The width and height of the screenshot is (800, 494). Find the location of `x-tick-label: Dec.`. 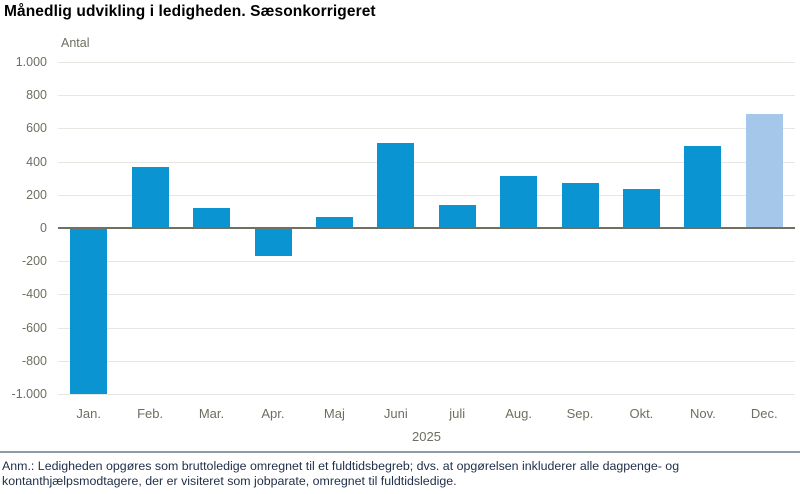

x-tick-label: Dec. is located at coordinates (764, 413).